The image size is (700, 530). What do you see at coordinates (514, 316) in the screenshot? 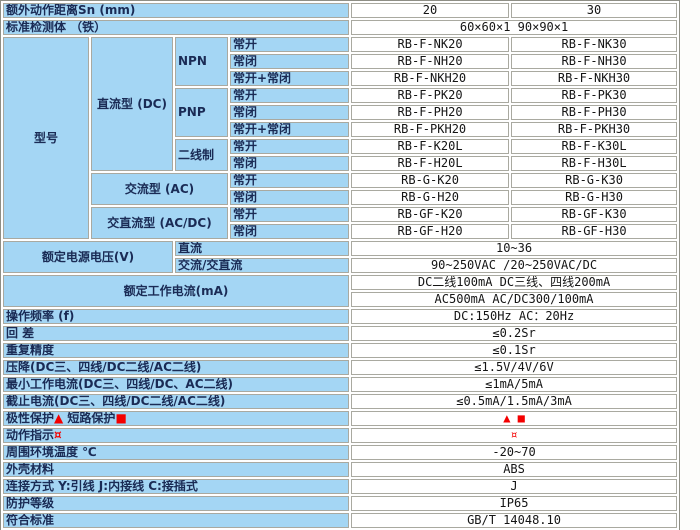
I see `spec-value-cell: DC:150Hz AC：20Hz` at bounding box center [514, 316].